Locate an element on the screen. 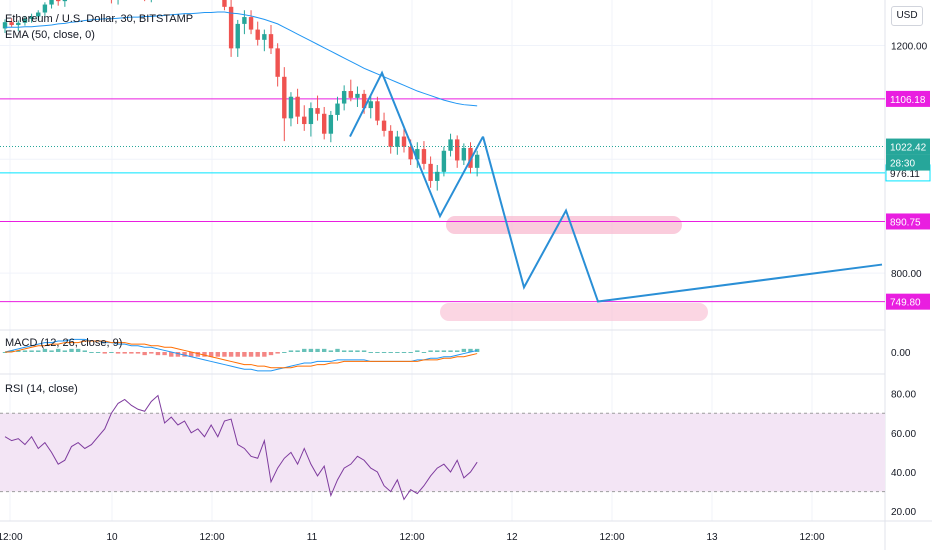 The width and height of the screenshot is (932, 550). rsi-legend: RSI (14, close) is located at coordinates (41, 389).